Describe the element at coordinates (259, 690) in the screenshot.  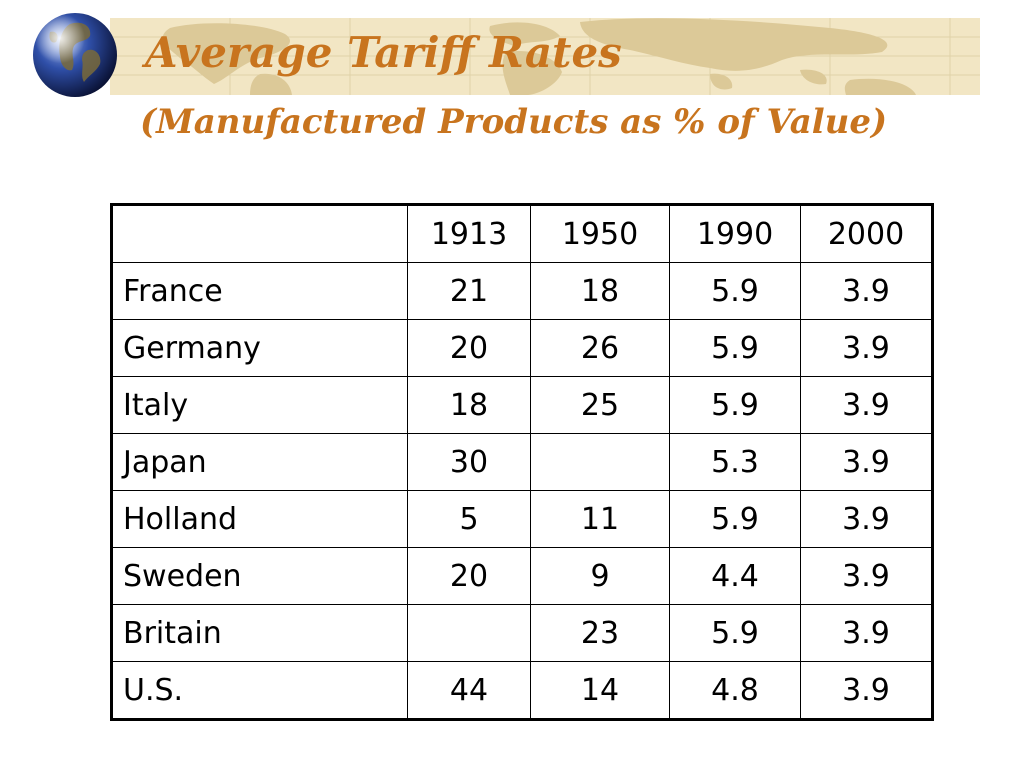
I see `country-cell: U.S.` at that location.